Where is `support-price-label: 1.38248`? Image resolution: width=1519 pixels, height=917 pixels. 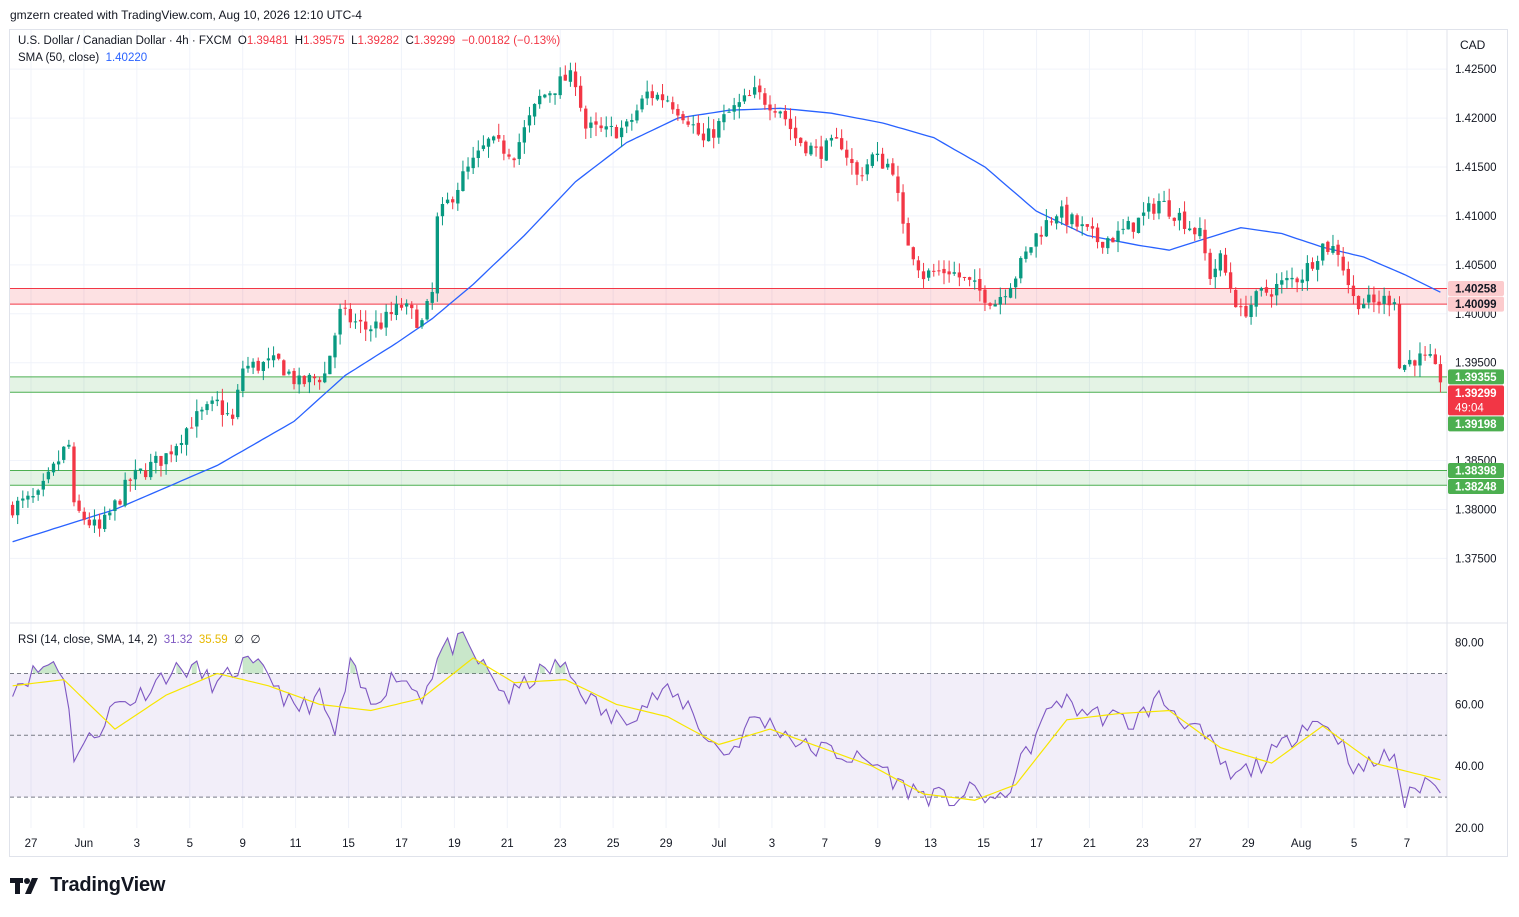 support-price-label: 1.38248 is located at coordinates (1476, 488).